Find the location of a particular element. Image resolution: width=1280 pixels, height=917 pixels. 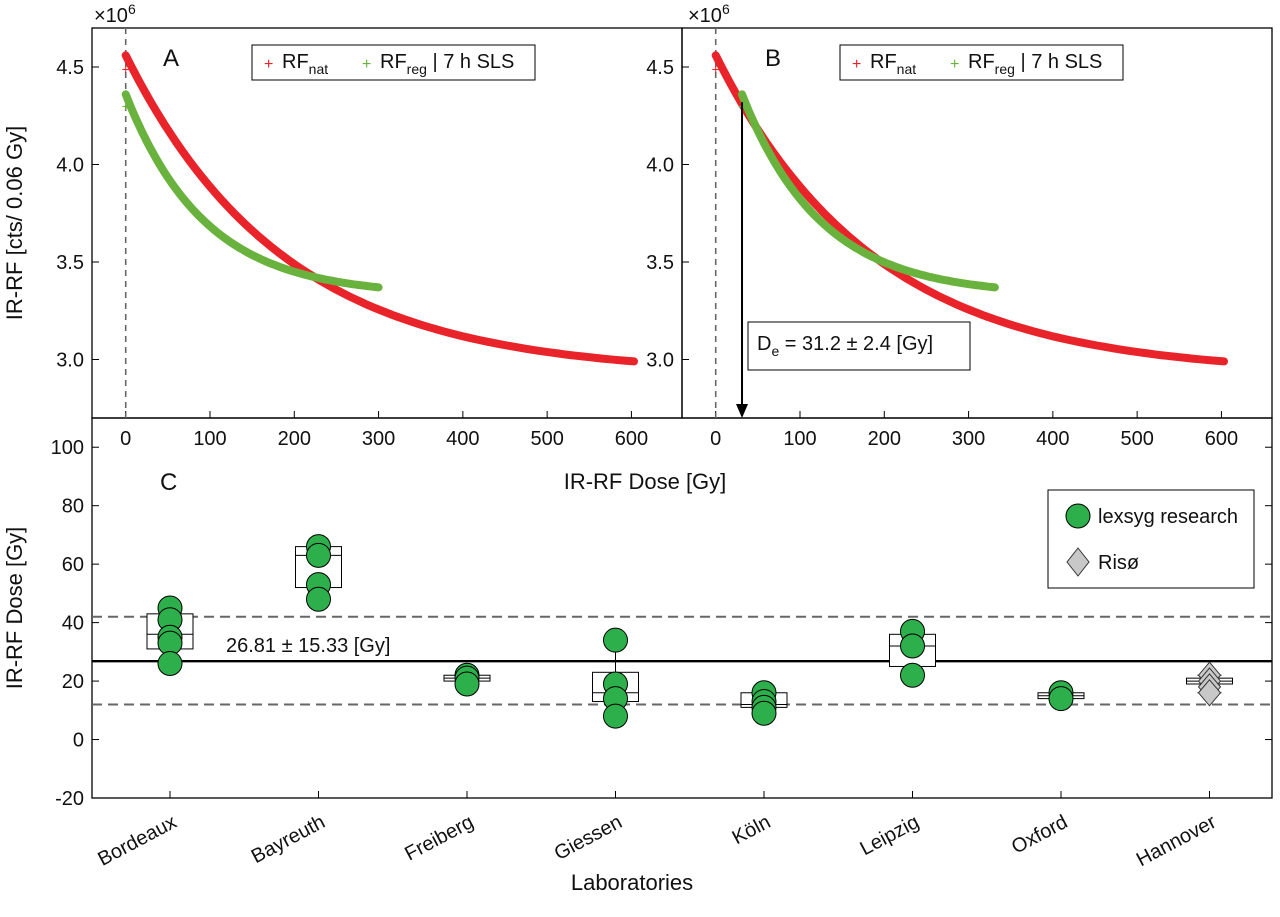

legend-lexsyg-marker is located at coordinates (1078, 516).